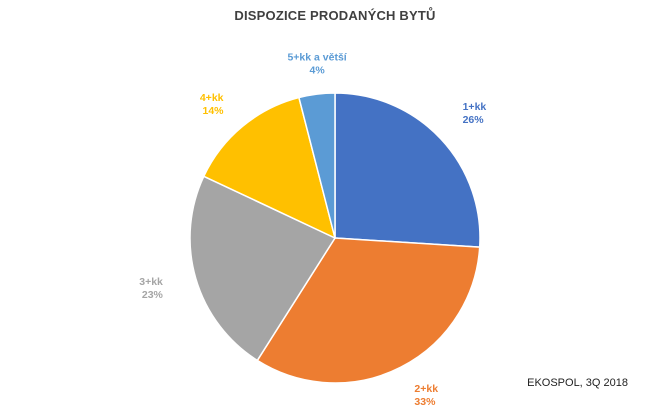 The image size is (670, 409). I want to click on pie-label-4pluskk: 4+kk 14%, so click(212, 104).